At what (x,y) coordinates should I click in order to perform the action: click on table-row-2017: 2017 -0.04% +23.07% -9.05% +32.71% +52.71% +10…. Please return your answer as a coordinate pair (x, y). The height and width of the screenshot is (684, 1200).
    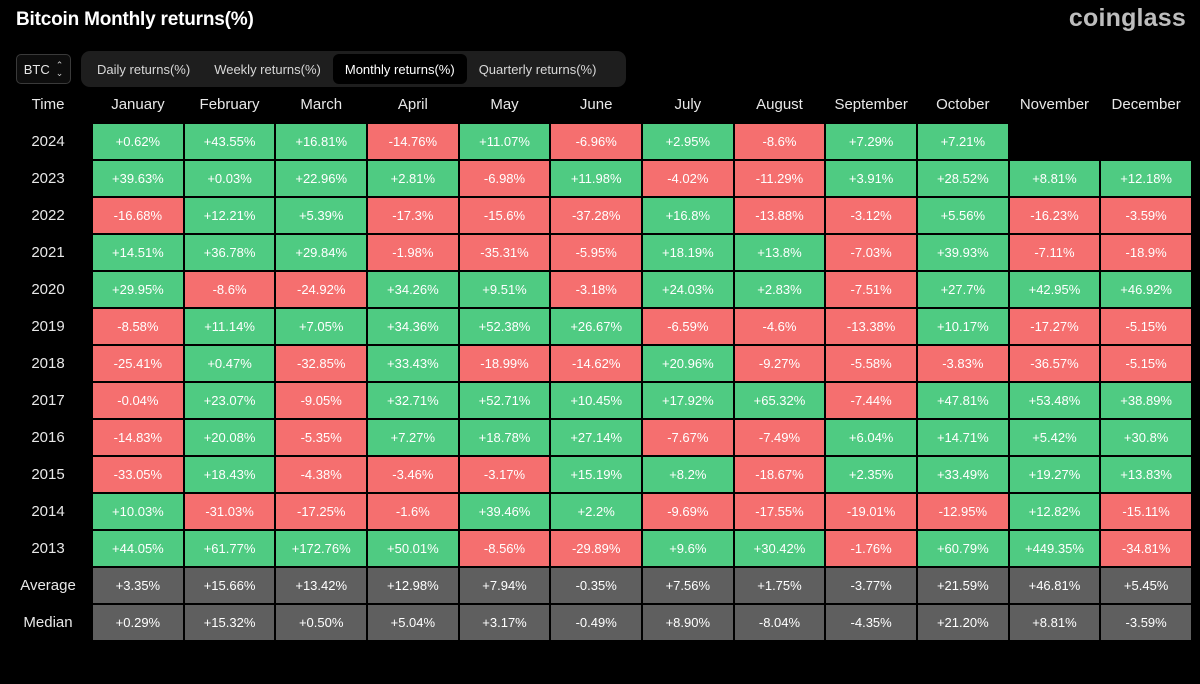
    Looking at the image, I should click on (598, 400).